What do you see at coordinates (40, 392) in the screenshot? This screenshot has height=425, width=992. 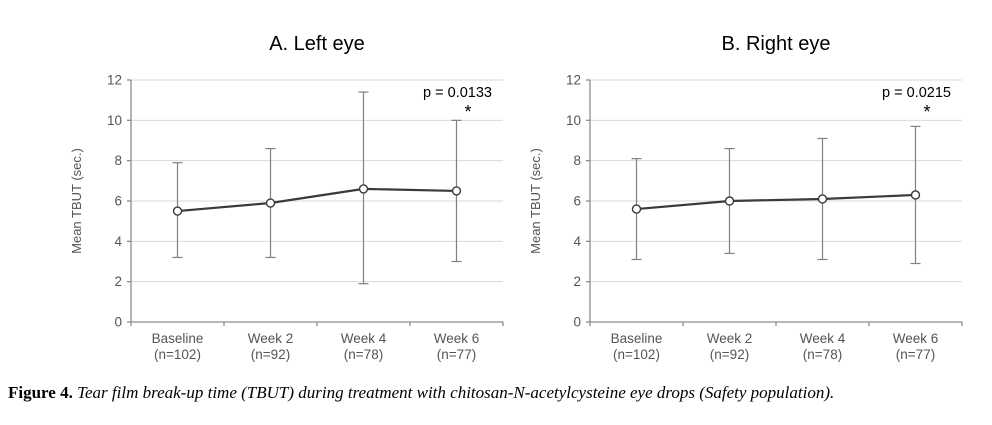 I see `figure-caption-label: Figure 4.` at bounding box center [40, 392].